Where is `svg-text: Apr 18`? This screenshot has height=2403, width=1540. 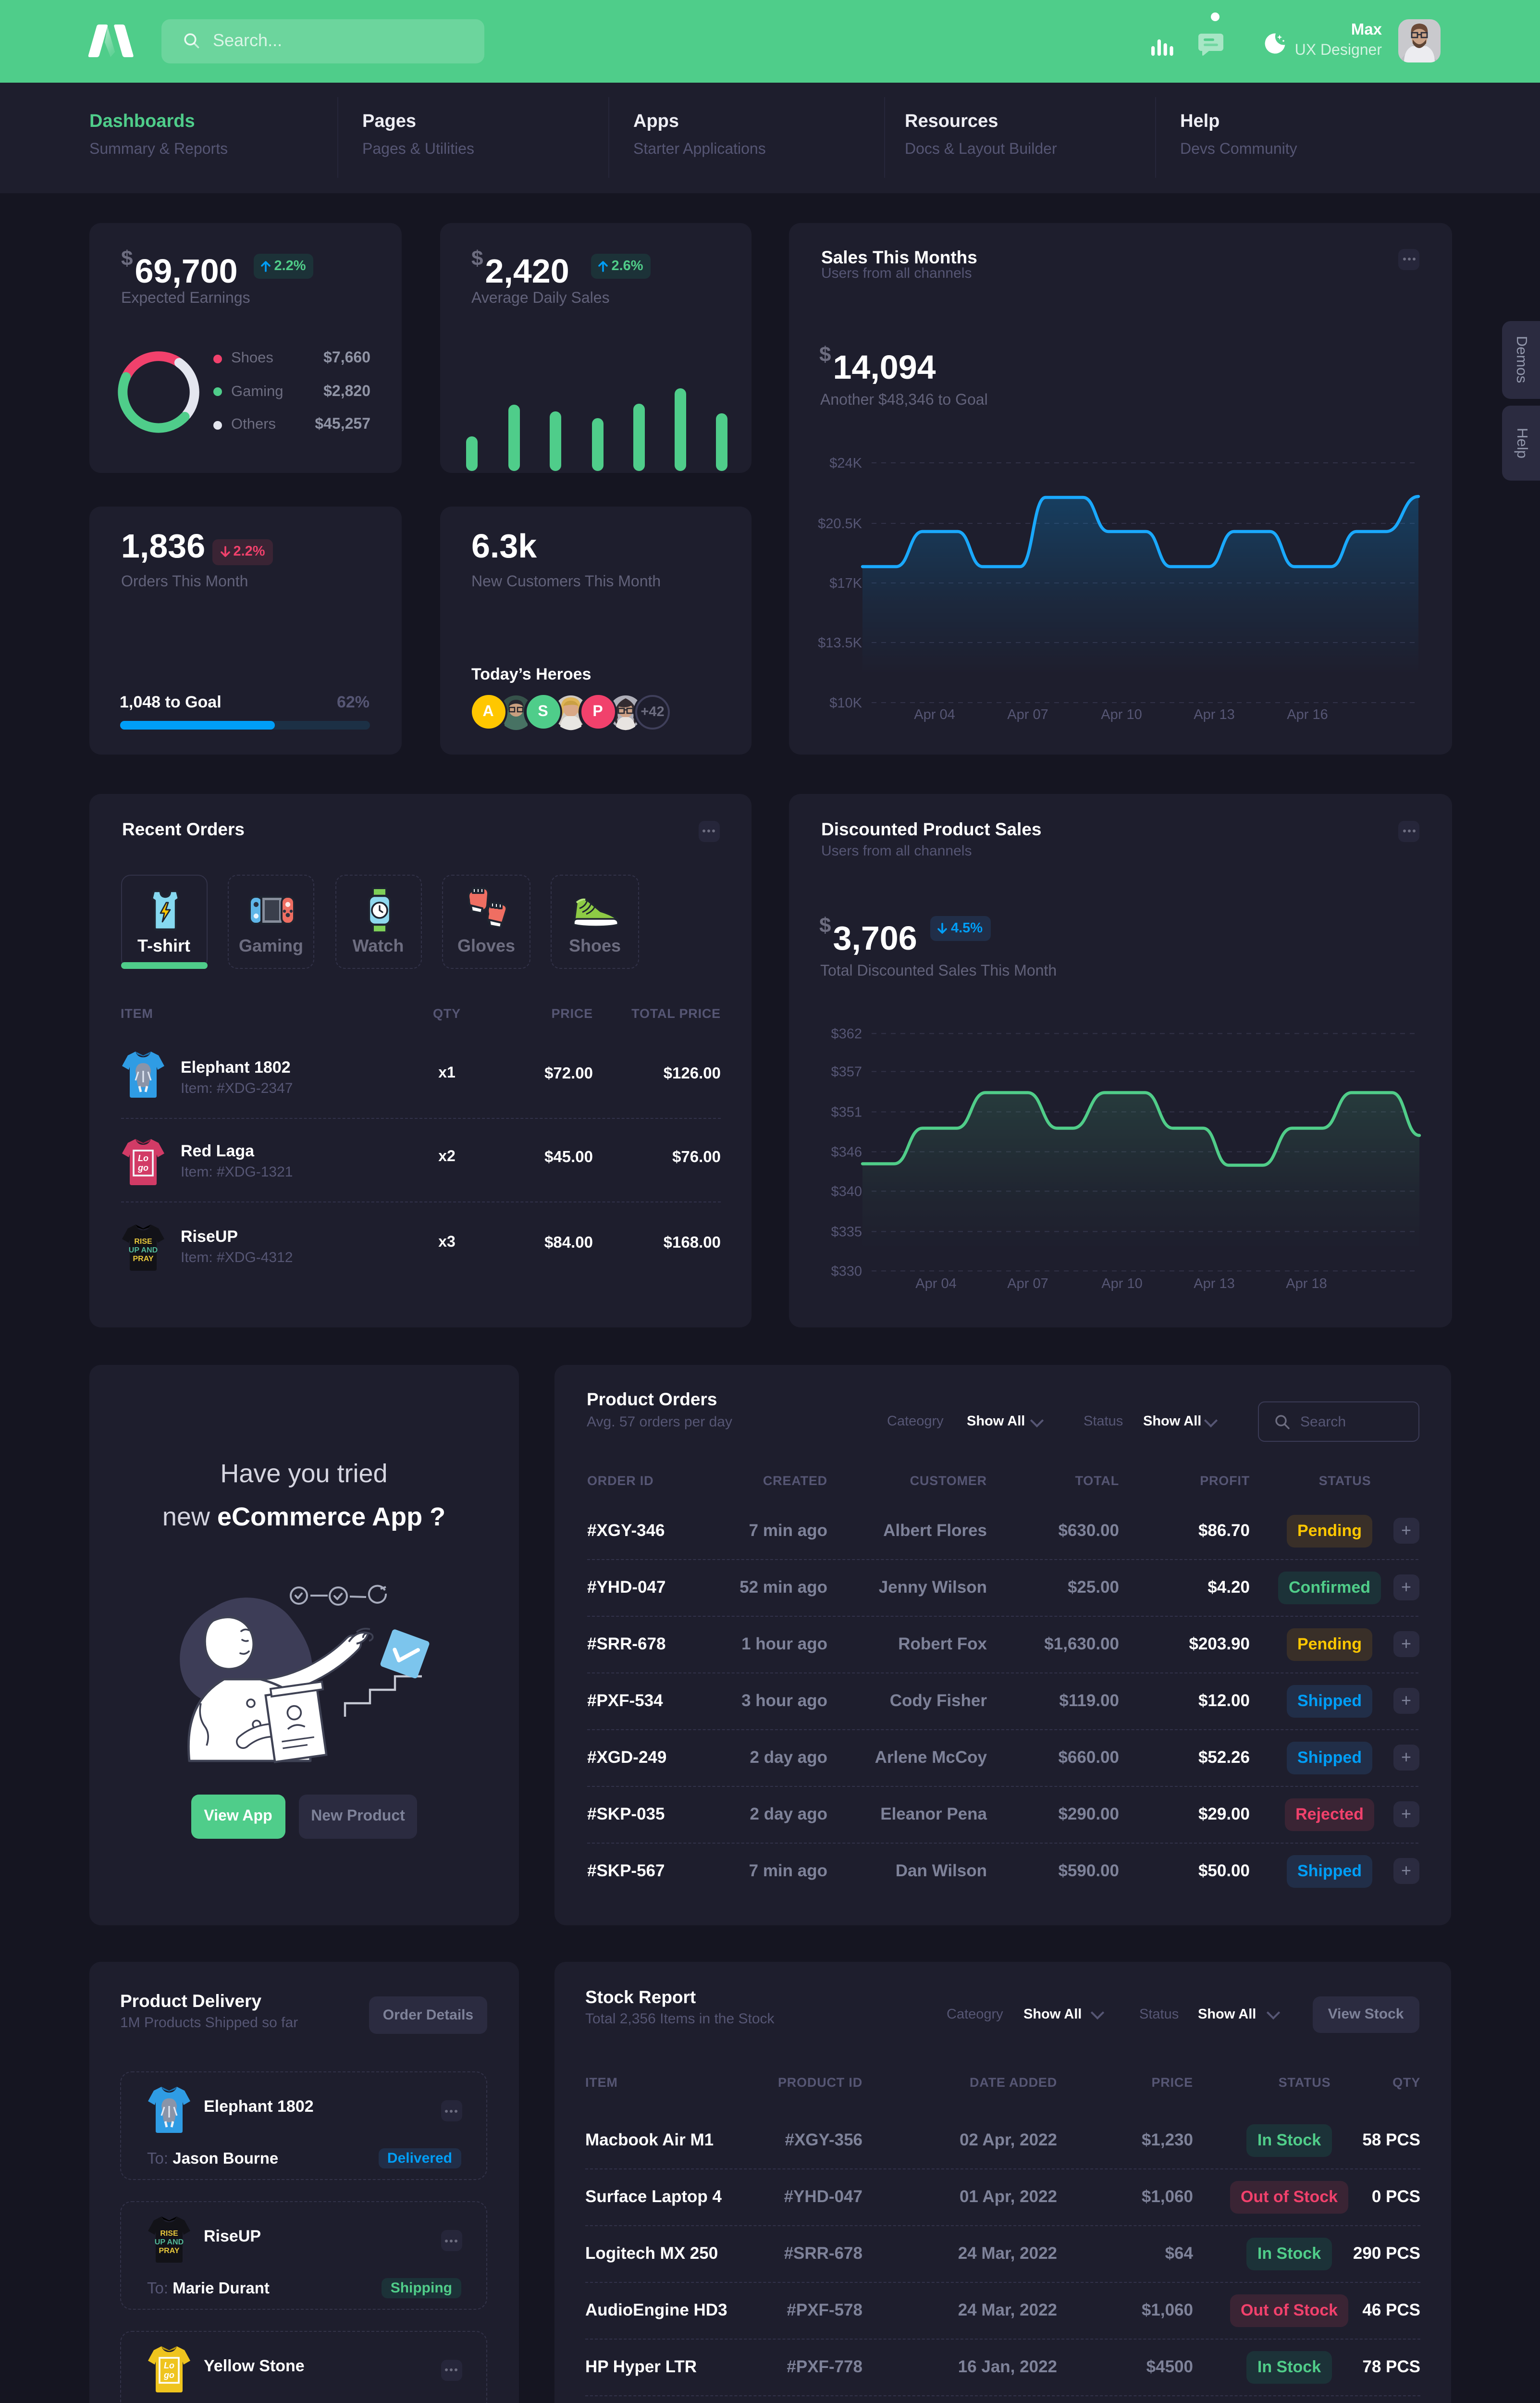 svg-text: Apr 18 is located at coordinates (1305, 1284).